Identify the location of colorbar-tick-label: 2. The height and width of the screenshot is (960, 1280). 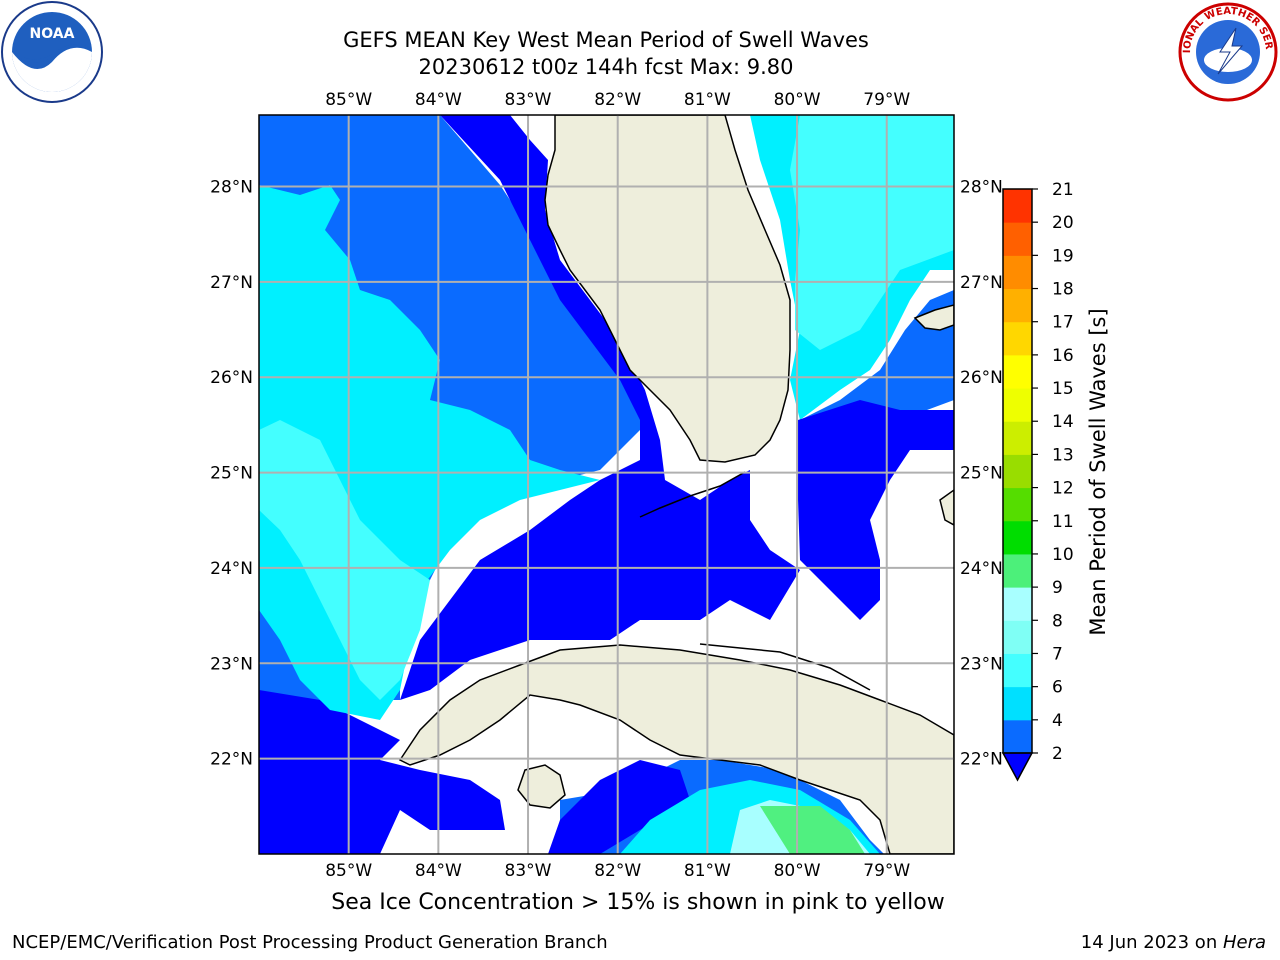
(1057, 754).